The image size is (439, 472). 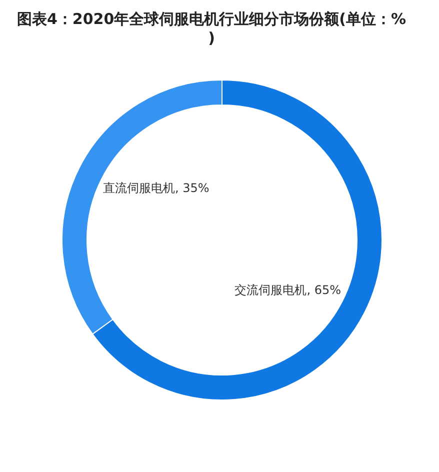 What do you see at coordinates (192, 188) in the screenshot?
I see `data-label: , 35%` at bounding box center [192, 188].